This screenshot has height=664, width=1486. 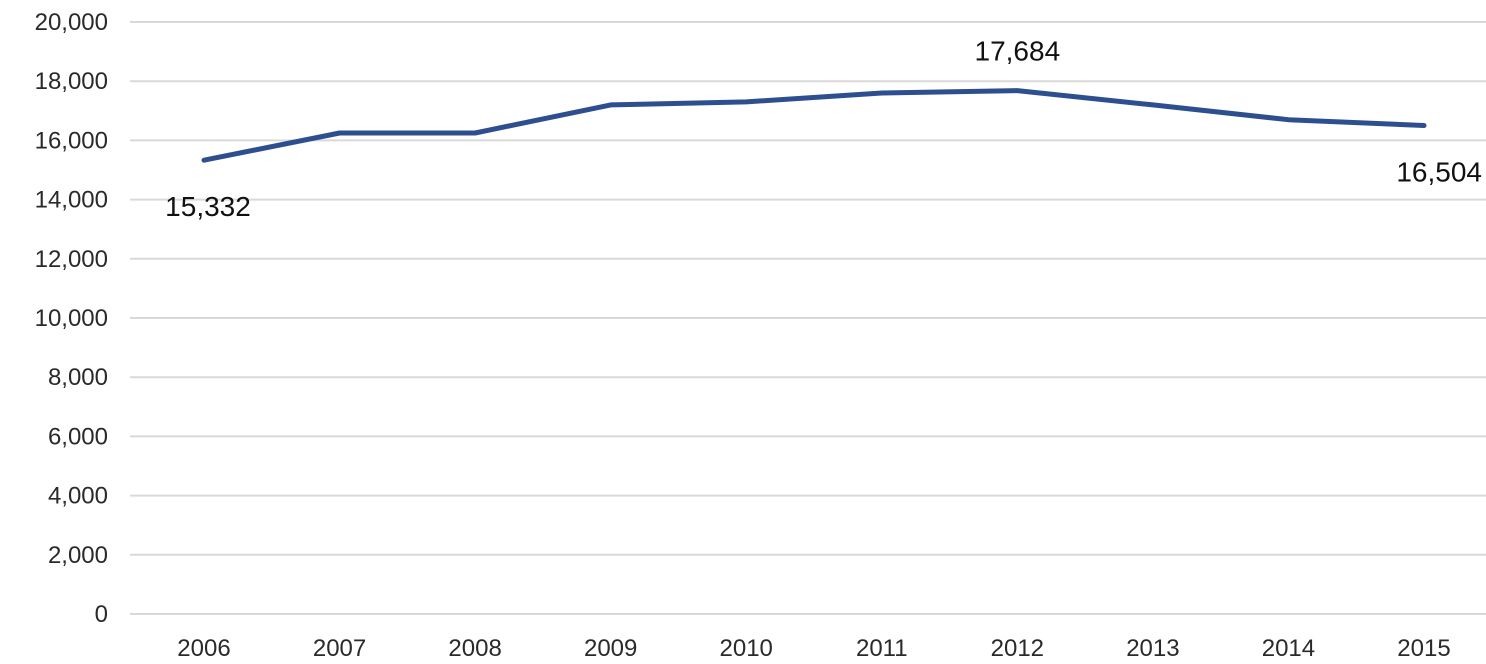 I want to click on x-axis: 2006 2007 2008 2009 2010 2011 2012 2013 2014 2015, so click(x=813, y=648).